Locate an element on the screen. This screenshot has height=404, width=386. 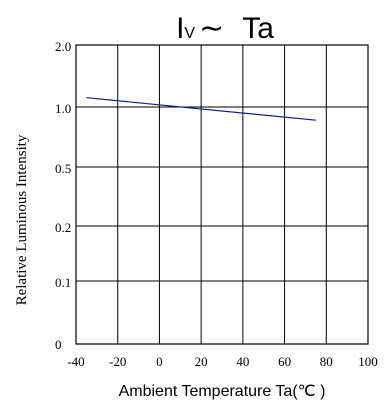
y-tick-label: 0.1 is located at coordinates (63, 282).